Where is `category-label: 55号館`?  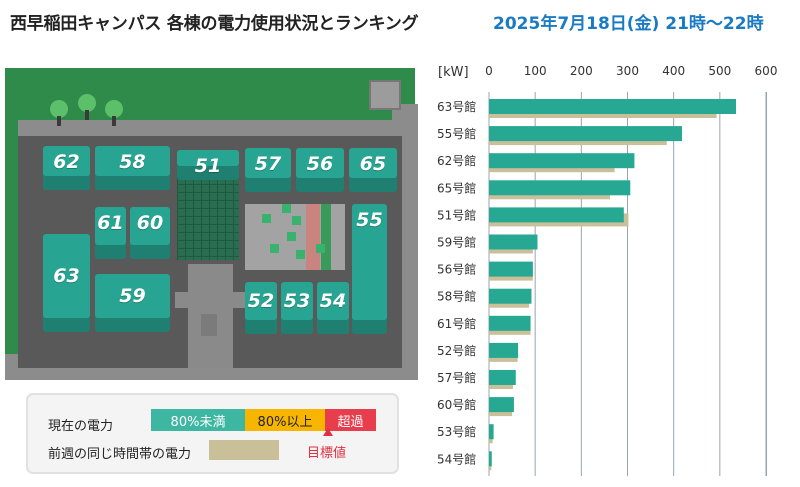
category-label: 55号館 is located at coordinates (456, 133).